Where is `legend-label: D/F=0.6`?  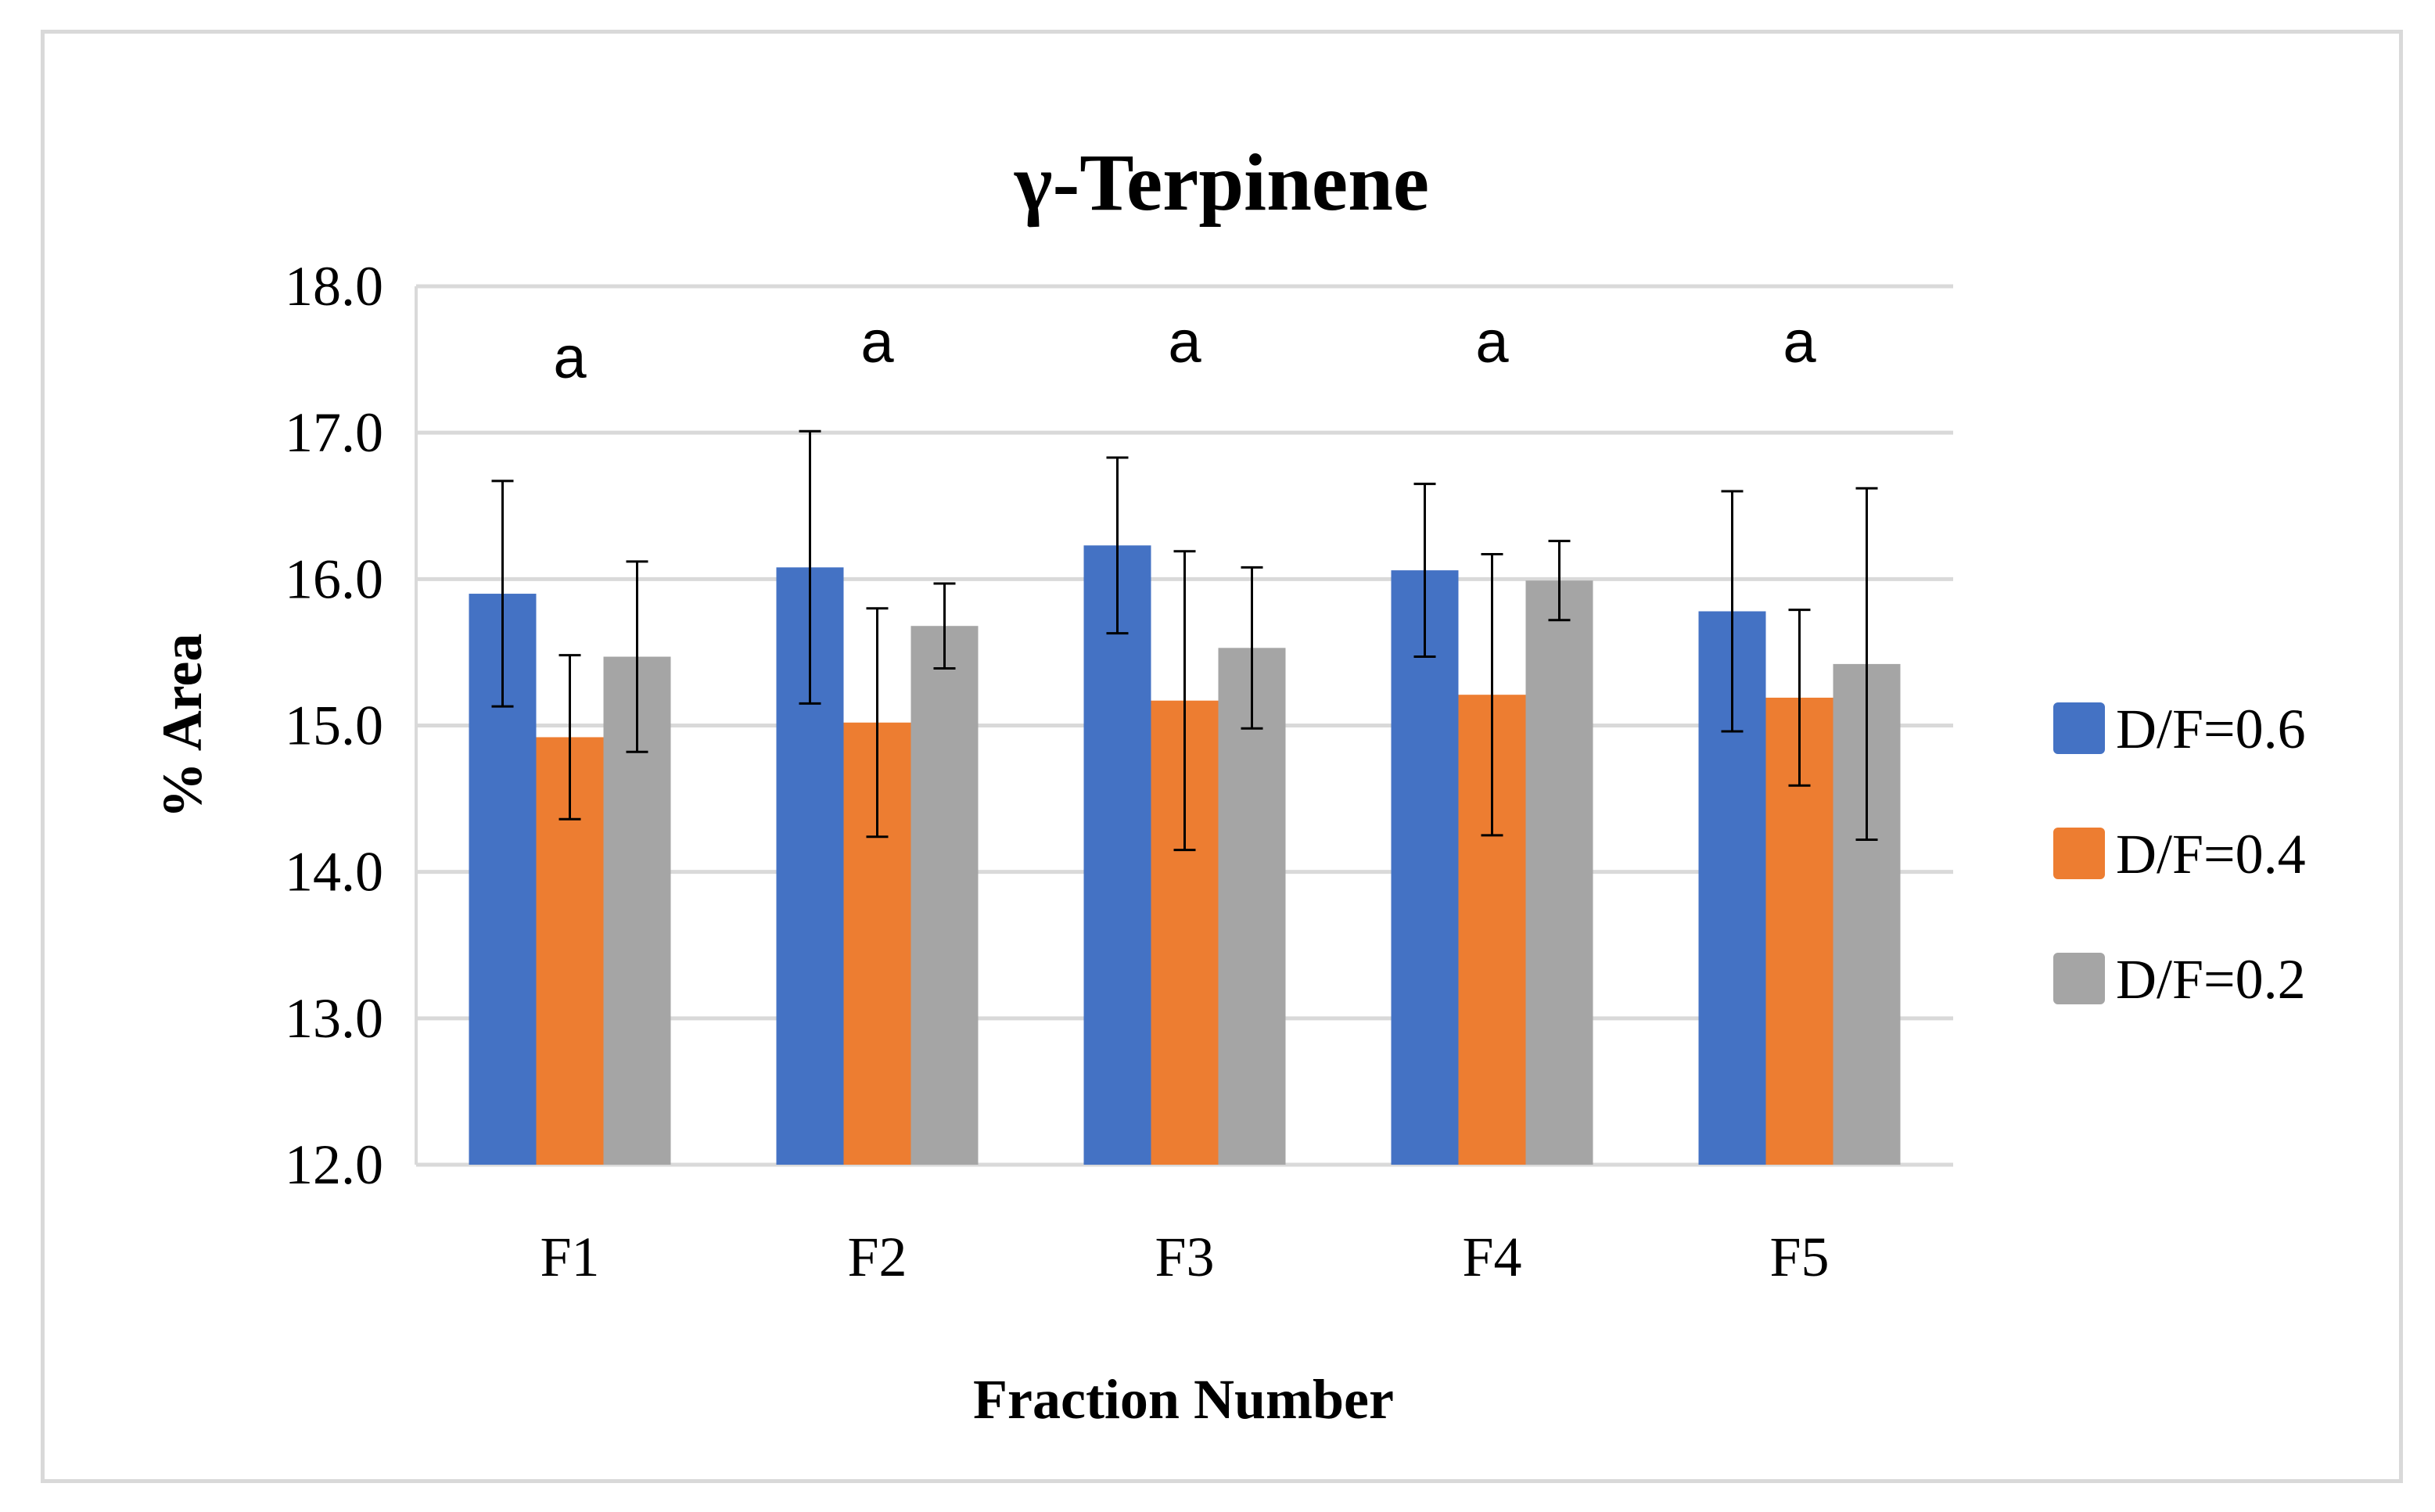
legend-label: D/F=0.6 is located at coordinates (2211, 729).